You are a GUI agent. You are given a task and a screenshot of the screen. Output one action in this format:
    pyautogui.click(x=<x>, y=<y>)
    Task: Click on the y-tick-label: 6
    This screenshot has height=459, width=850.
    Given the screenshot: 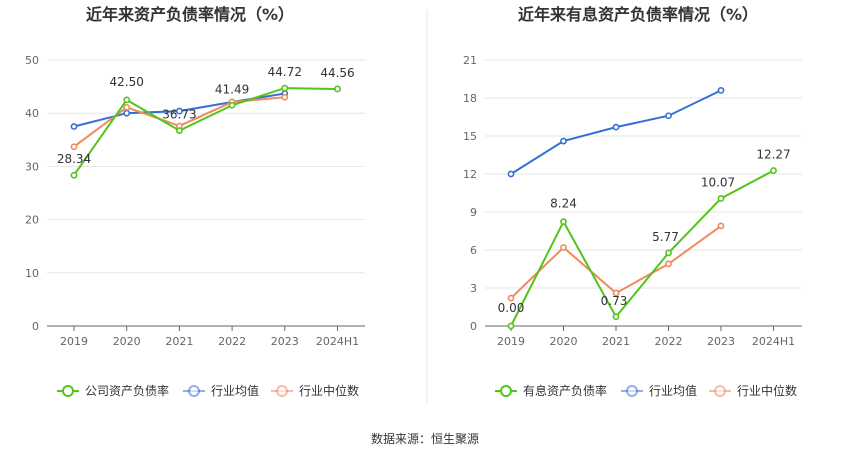 What is the action you would take?
    pyautogui.click(x=473, y=250)
    